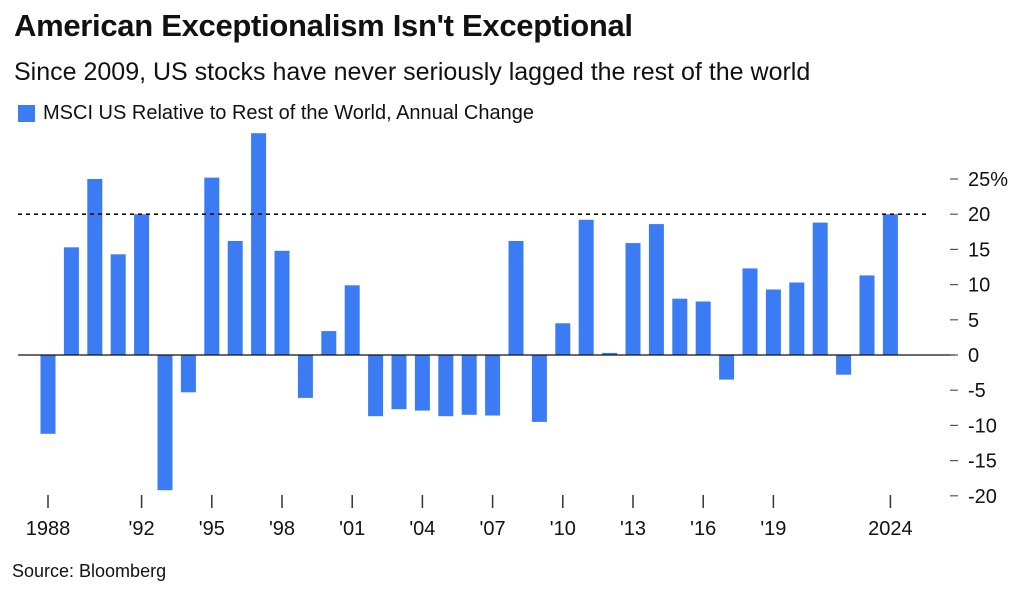  What do you see at coordinates (586, 287) in the screenshot?
I see `bar-2011` at bounding box center [586, 287].